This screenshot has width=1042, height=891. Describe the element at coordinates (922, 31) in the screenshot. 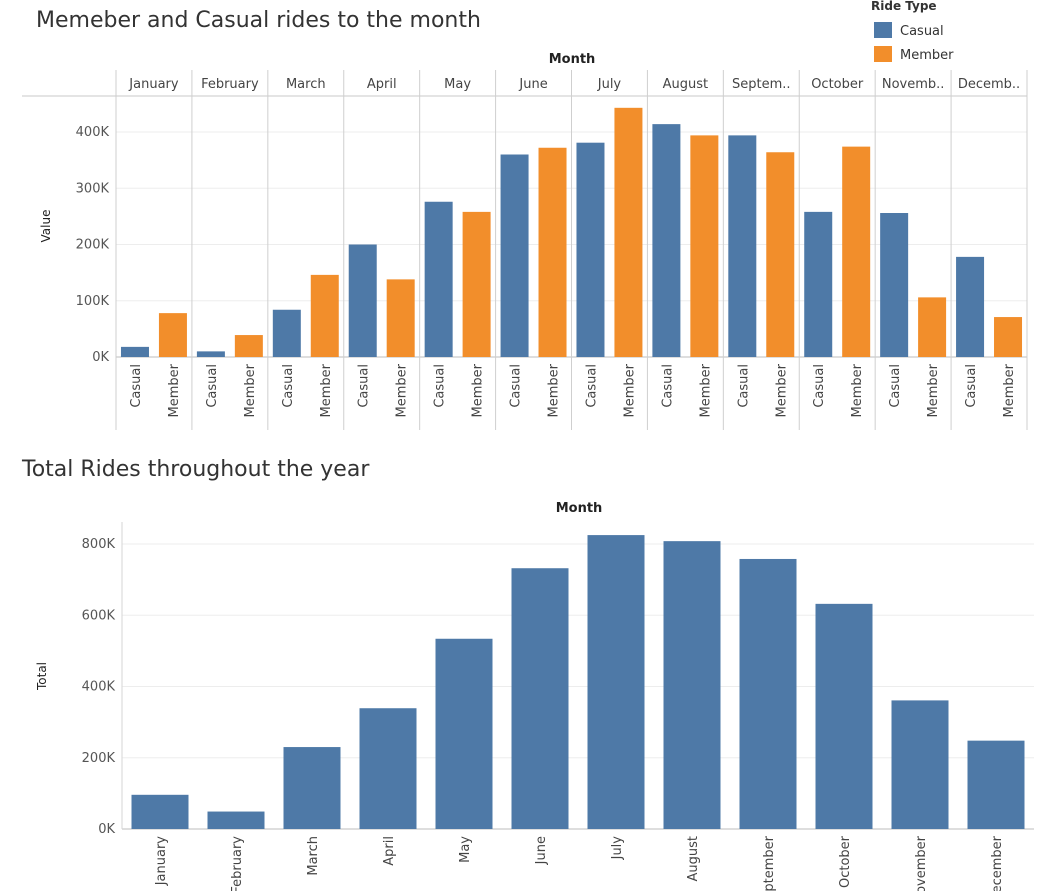

I see `legend-label-casual: Casual` at that location.